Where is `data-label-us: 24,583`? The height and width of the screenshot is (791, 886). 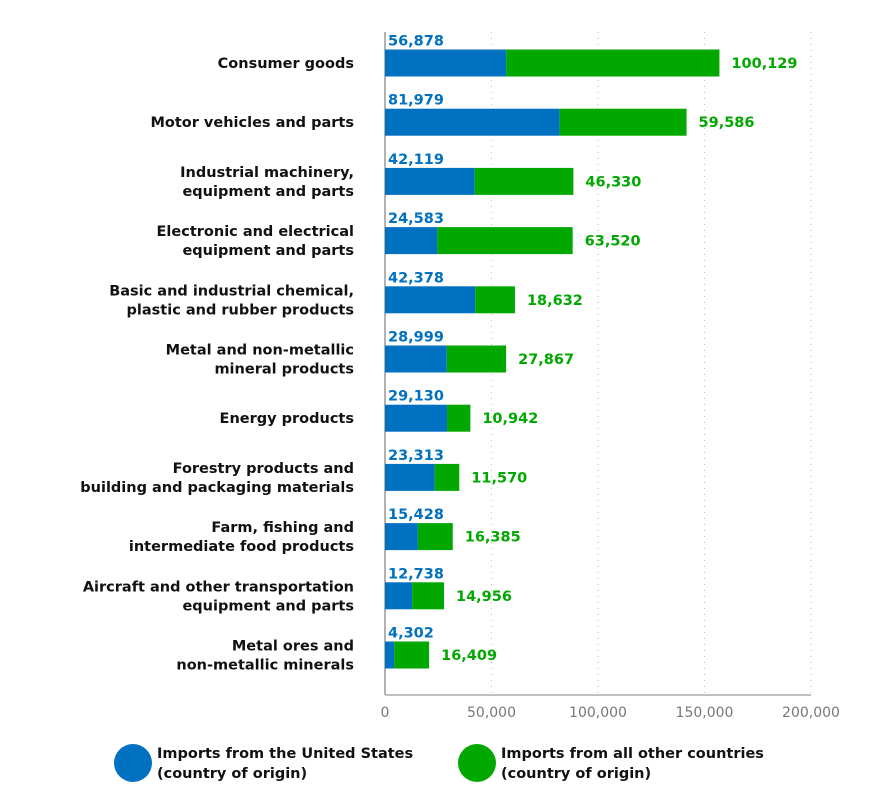
data-label-us: 24,583 is located at coordinates (416, 219).